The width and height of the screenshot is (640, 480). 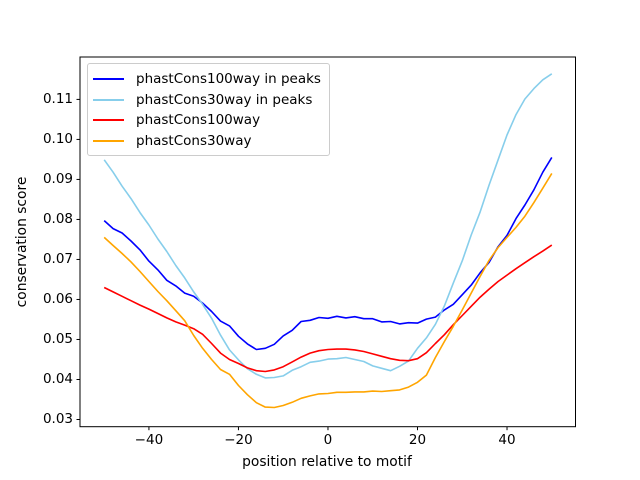 What do you see at coordinates (228, 79) in the screenshot?
I see `legend-label: phastCons100way in peaks` at bounding box center [228, 79].